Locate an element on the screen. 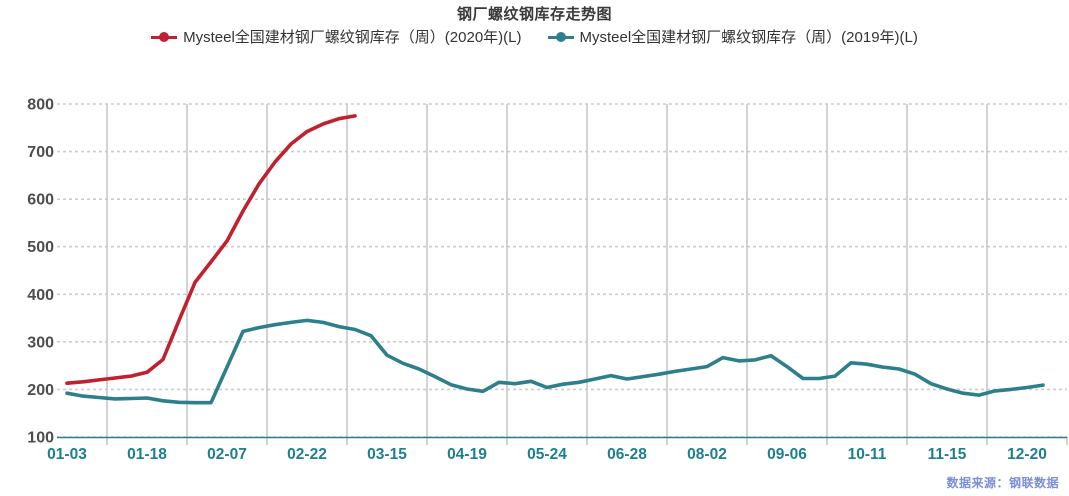 This screenshot has height=496, width=1069. x-axis-label: 04-19 is located at coordinates (467, 454).